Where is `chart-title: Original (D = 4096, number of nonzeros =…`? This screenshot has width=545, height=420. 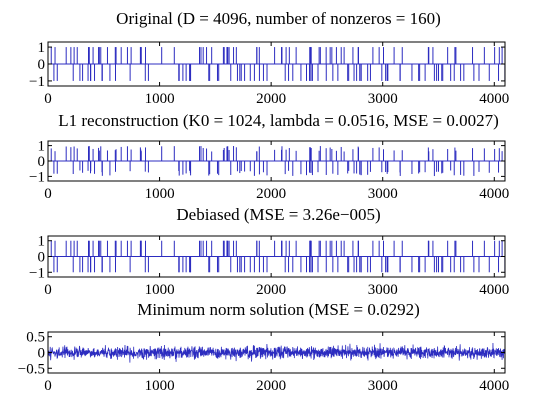
chart-title: Original (D = 4096, number of nonzeros =… is located at coordinates (278, 18).